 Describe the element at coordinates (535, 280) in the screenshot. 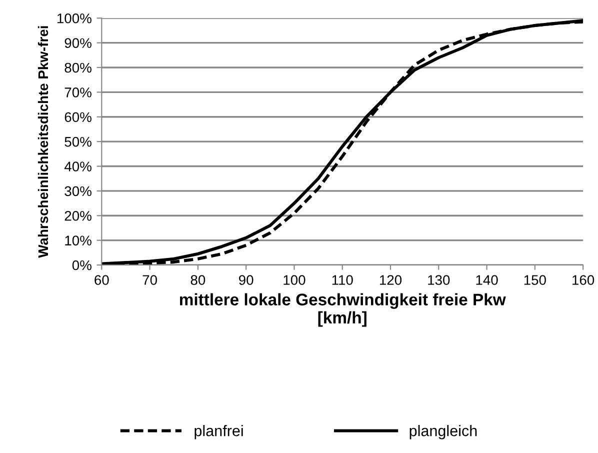

I see `x-tick-label: 150` at that location.